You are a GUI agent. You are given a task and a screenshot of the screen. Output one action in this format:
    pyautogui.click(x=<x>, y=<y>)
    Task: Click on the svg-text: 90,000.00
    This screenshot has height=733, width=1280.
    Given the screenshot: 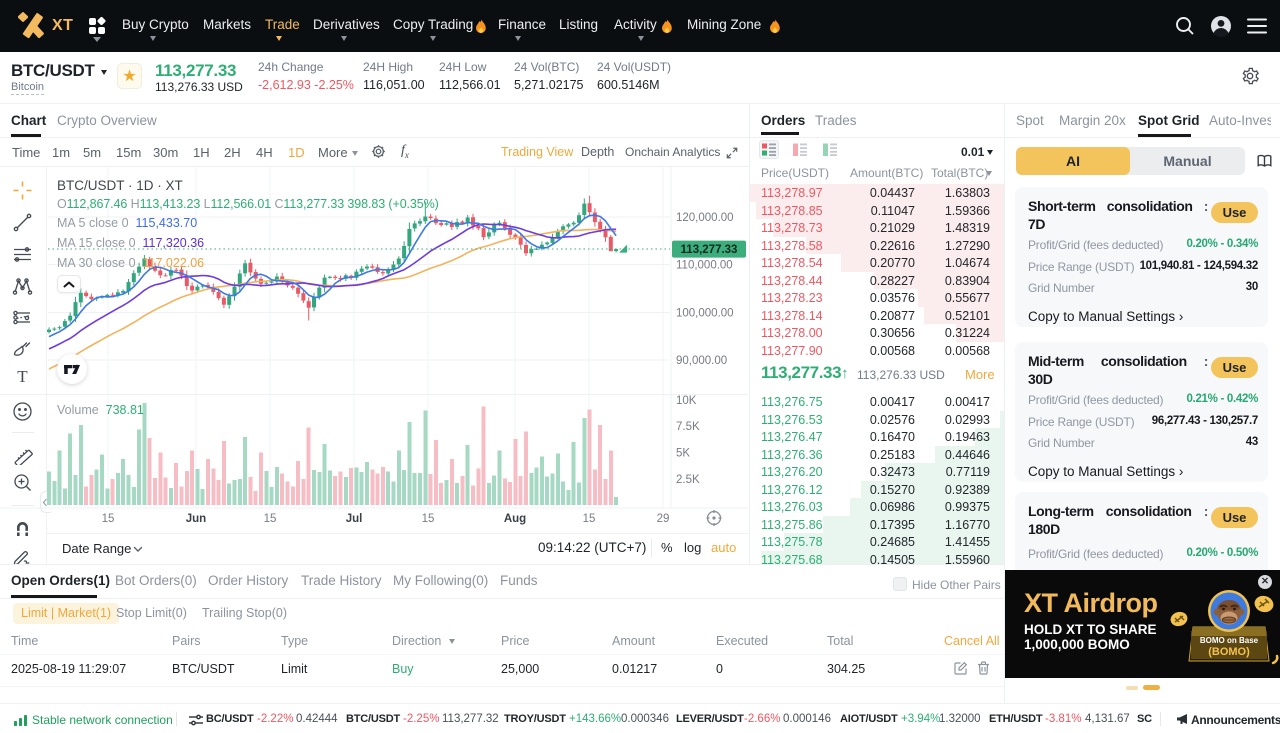 What is the action you would take?
    pyautogui.click(x=701, y=361)
    